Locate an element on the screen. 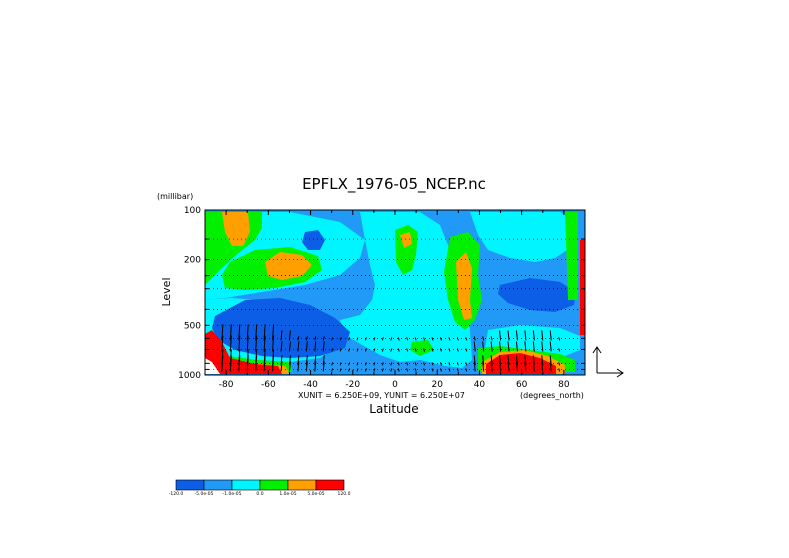 The image size is (789, 558). colorbar-label: 1.0e-05 is located at coordinates (287, 494).